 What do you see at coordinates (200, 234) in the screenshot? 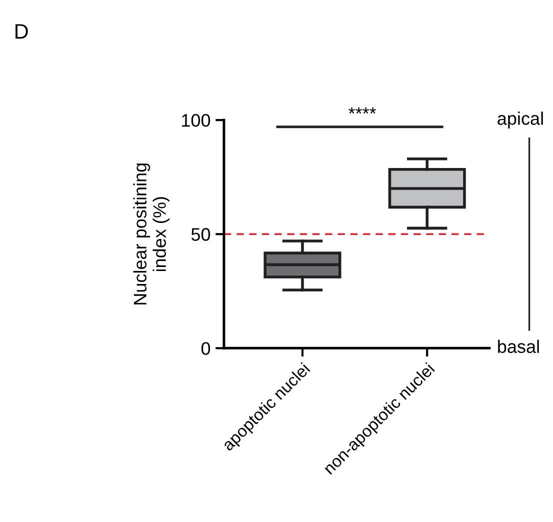
I see `y-tick-label: 50` at bounding box center [200, 234].